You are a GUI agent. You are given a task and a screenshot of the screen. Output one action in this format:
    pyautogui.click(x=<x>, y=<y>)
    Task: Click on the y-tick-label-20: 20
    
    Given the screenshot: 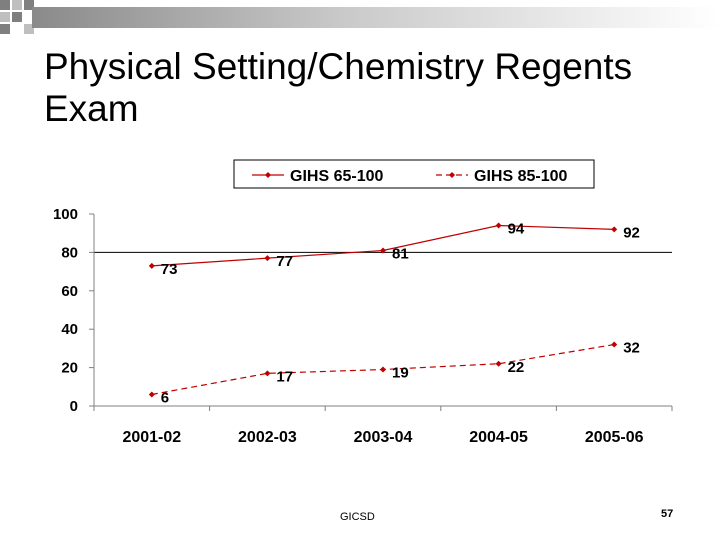 What is the action you would take?
    pyautogui.click(x=69, y=368)
    